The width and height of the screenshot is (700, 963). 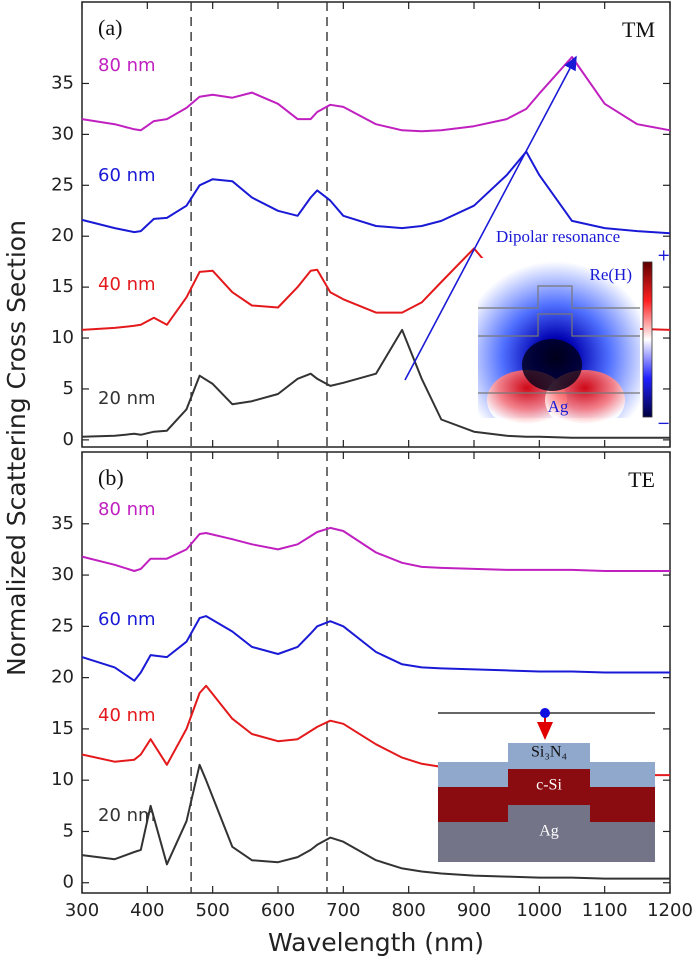 I want to click on x-tick-label: 1200, so click(x=670, y=910).